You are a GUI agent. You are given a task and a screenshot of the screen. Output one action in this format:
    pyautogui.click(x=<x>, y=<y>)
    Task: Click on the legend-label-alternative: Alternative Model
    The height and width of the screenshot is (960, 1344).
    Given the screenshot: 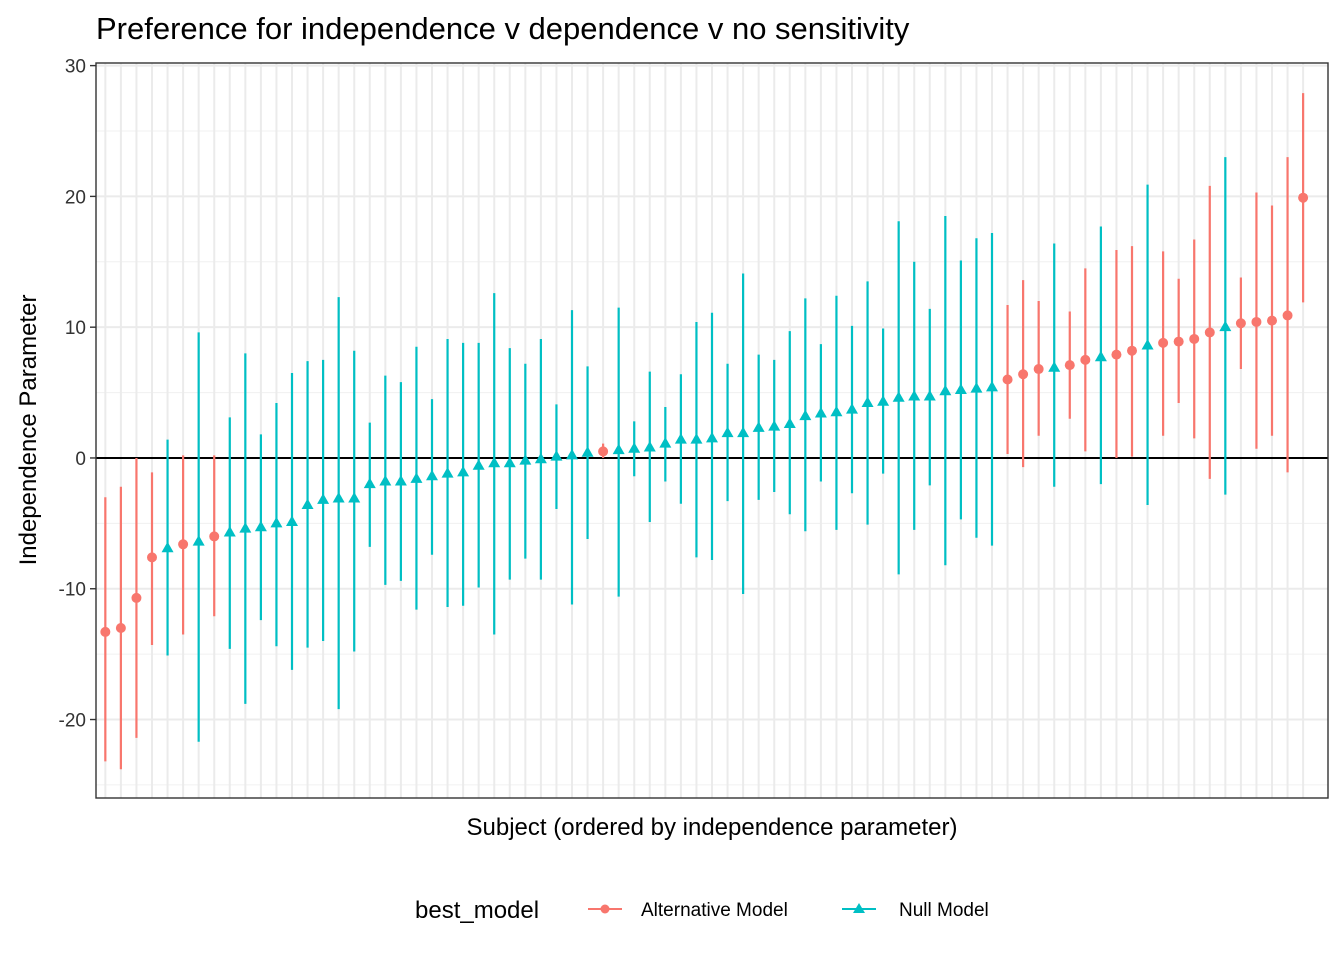 What is the action you would take?
    pyautogui.click(x=714, y=910)
    